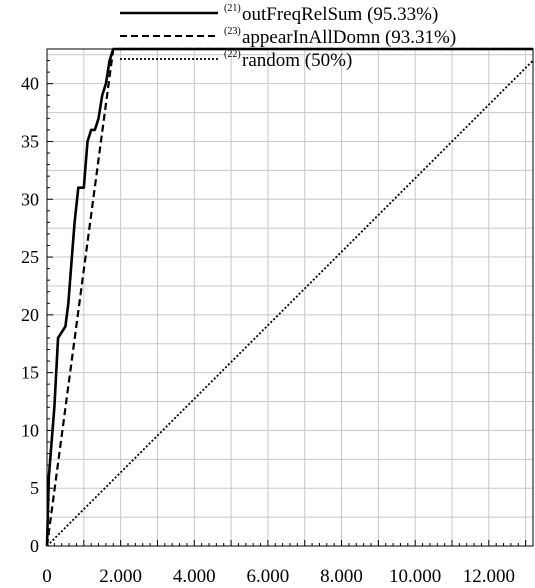 This screenshot has height=588, width=535. I want to click on x-tick-label: 4.000, so click(194, 576).